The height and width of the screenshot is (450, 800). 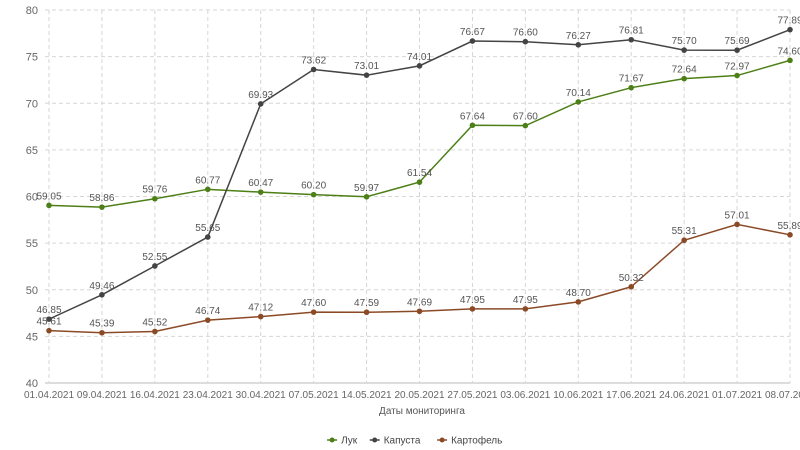 I want to click on data-label: 59.76, so click(x=154, y=190).